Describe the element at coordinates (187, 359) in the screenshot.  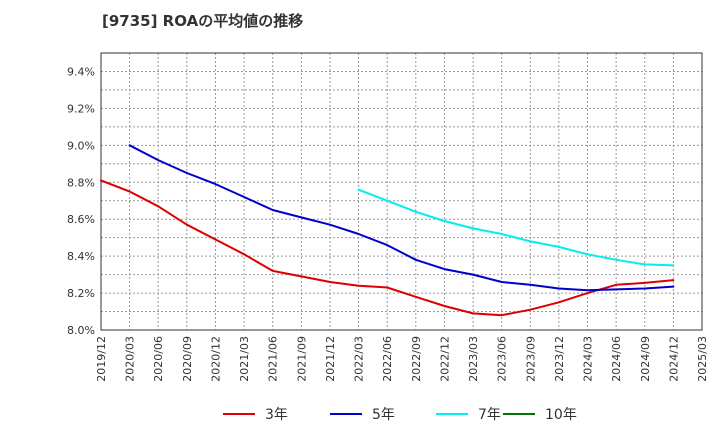
I see `x-tick-label: 2020/09` at that location.